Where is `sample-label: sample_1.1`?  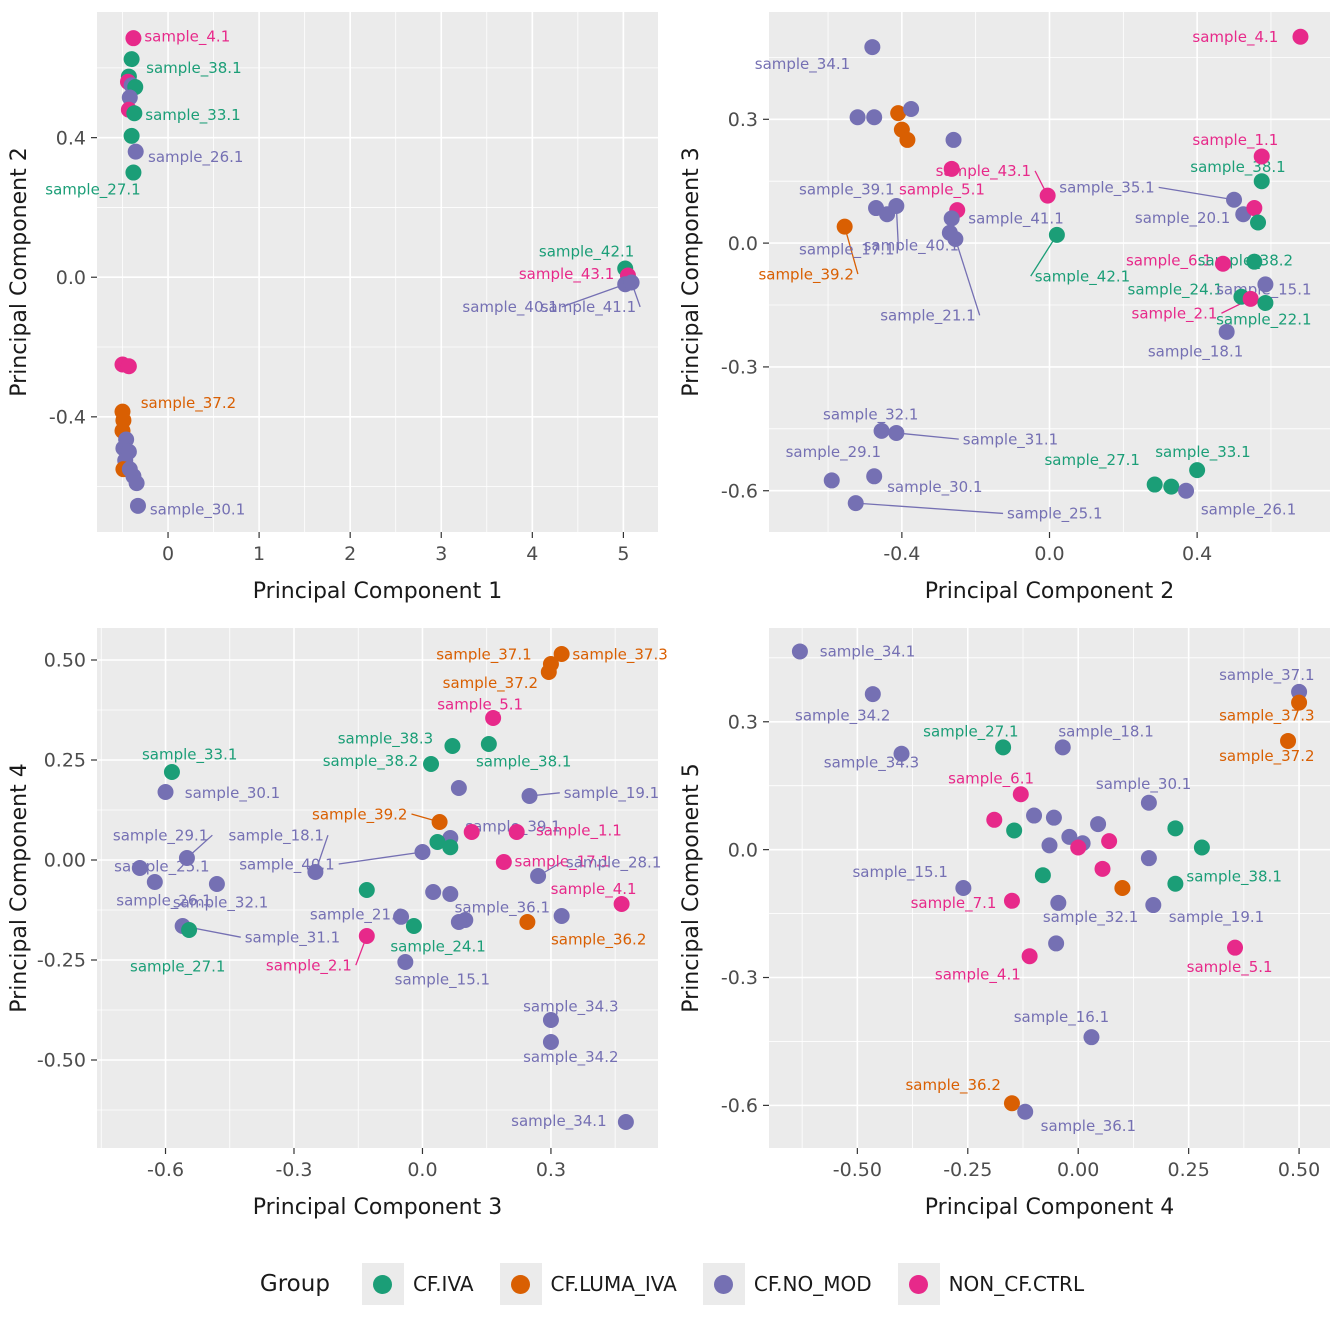
sample-label: sample_1.1 is located at coordinates (1235, 140).